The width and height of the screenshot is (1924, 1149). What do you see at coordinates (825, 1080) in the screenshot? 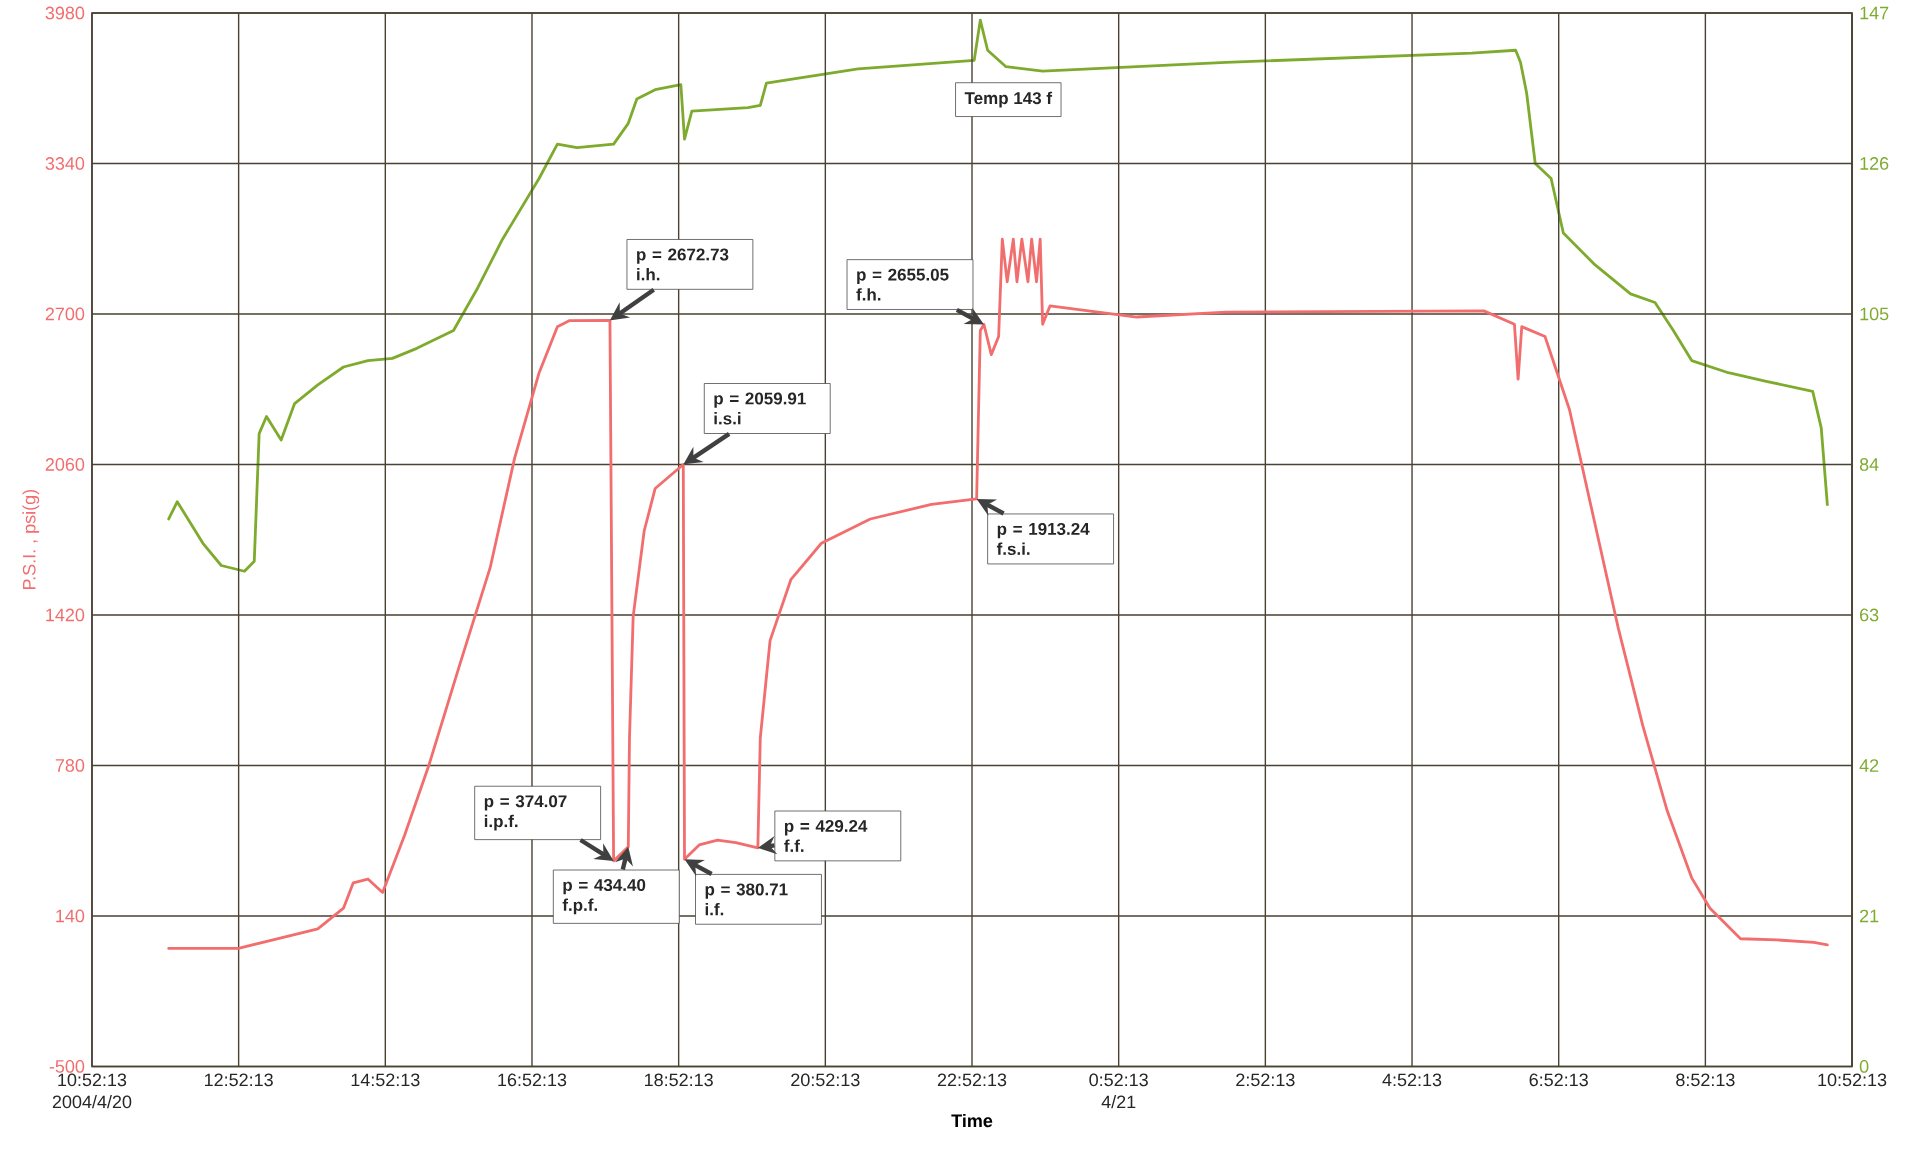
I see `x-tick-label: 20:52:13` at bounding box center [825, 1080].